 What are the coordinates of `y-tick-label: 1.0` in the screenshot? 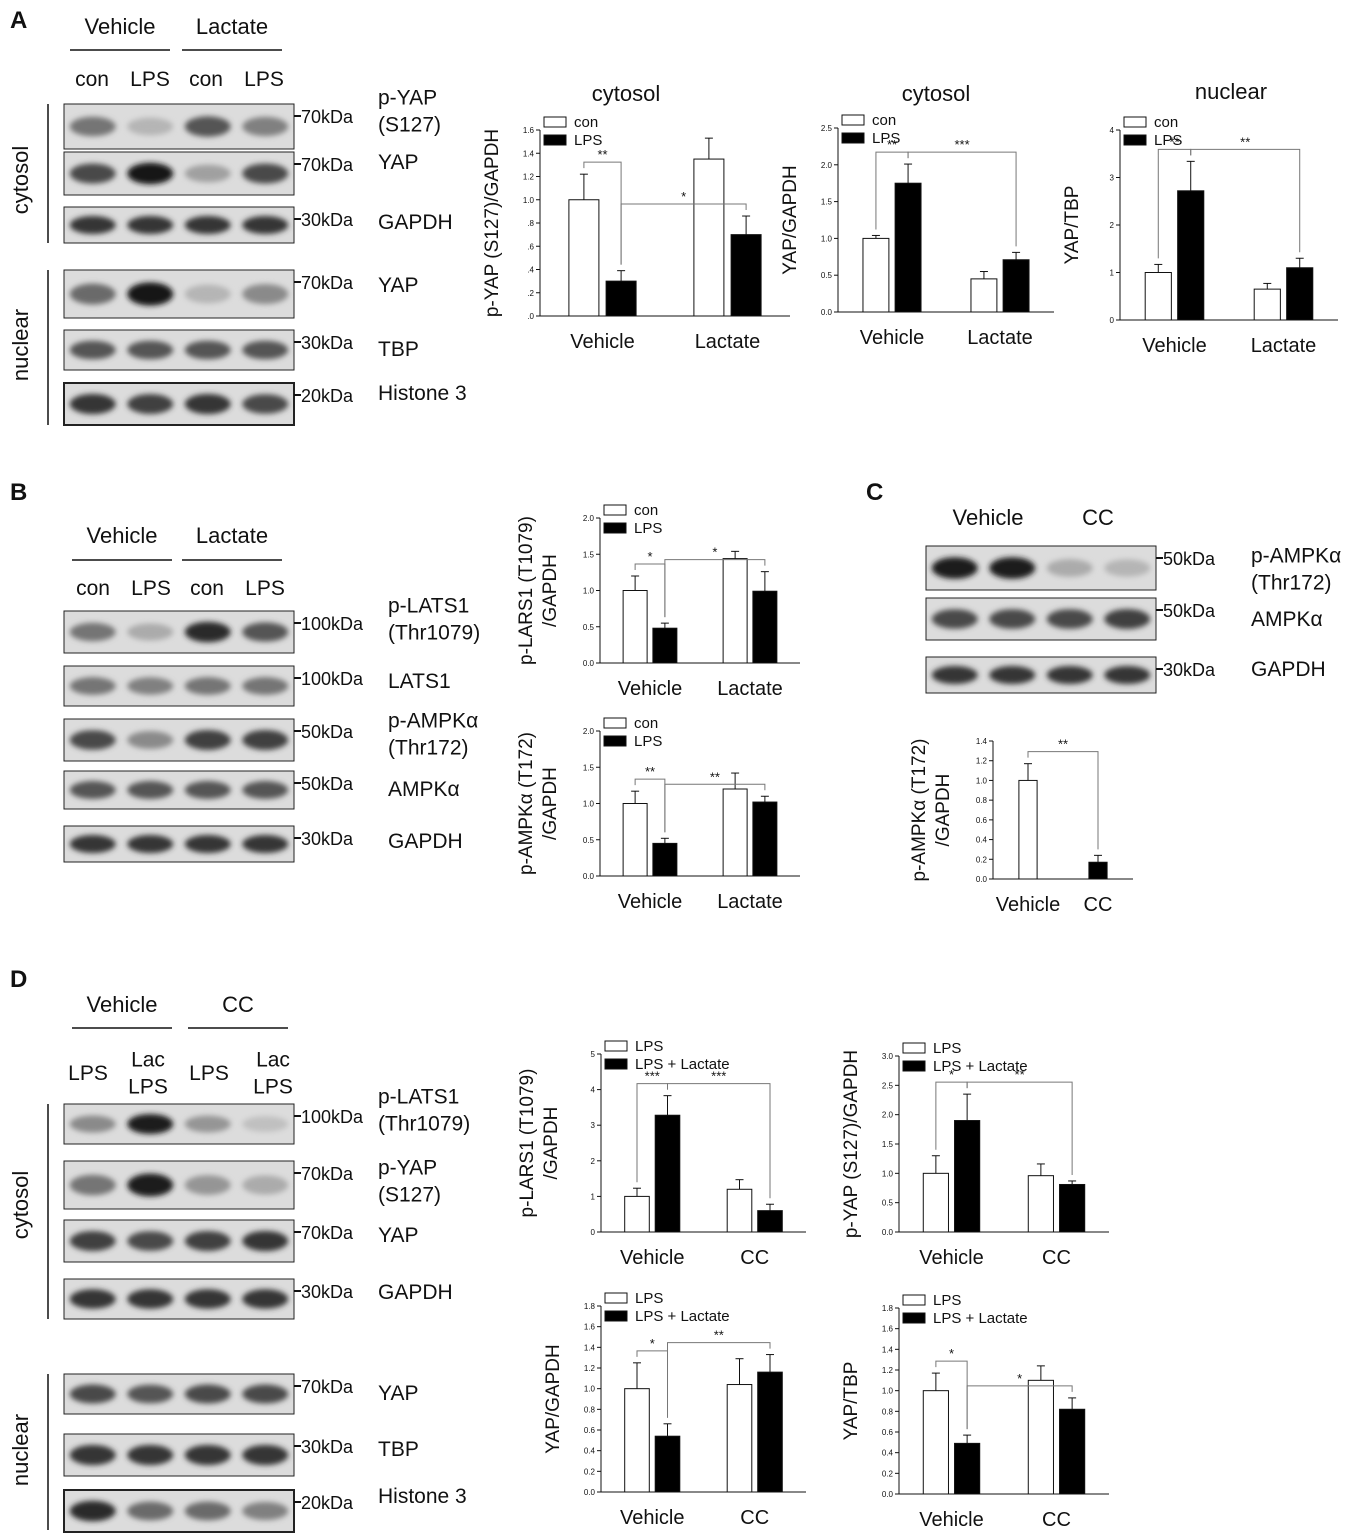 It's located at (589, 804).